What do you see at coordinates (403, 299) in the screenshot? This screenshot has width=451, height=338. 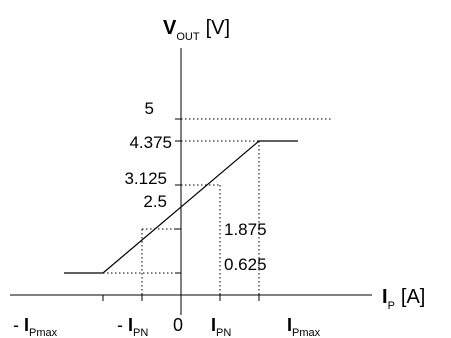 I see `x-axis-title: IP [A]` at bounding box center [403, 299].